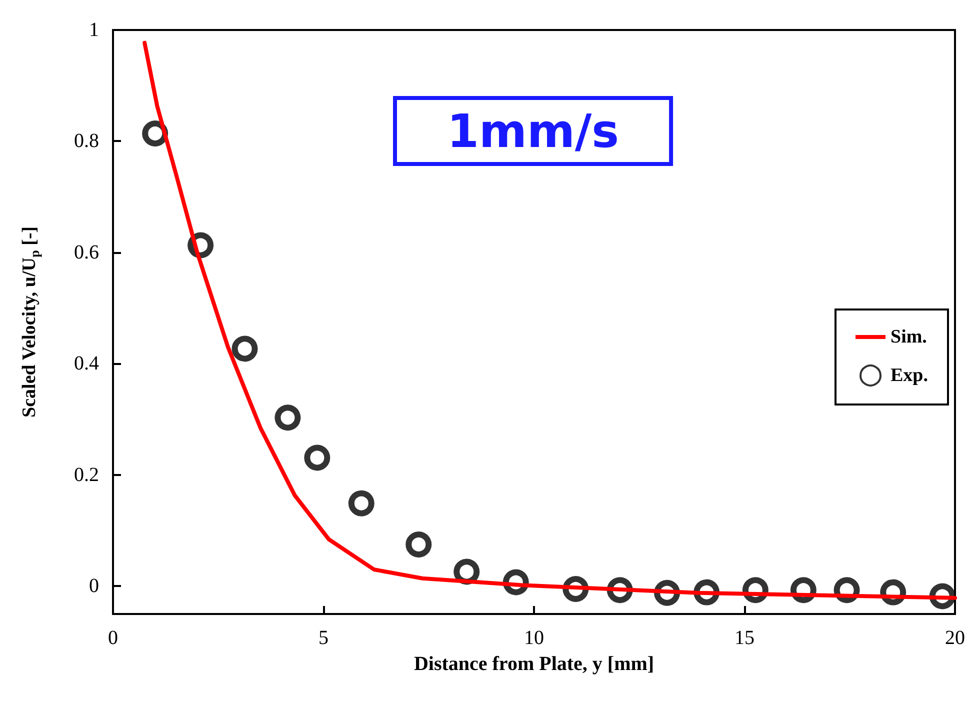  I want to click on y-tick-label: 0.8, so click(86, 141).